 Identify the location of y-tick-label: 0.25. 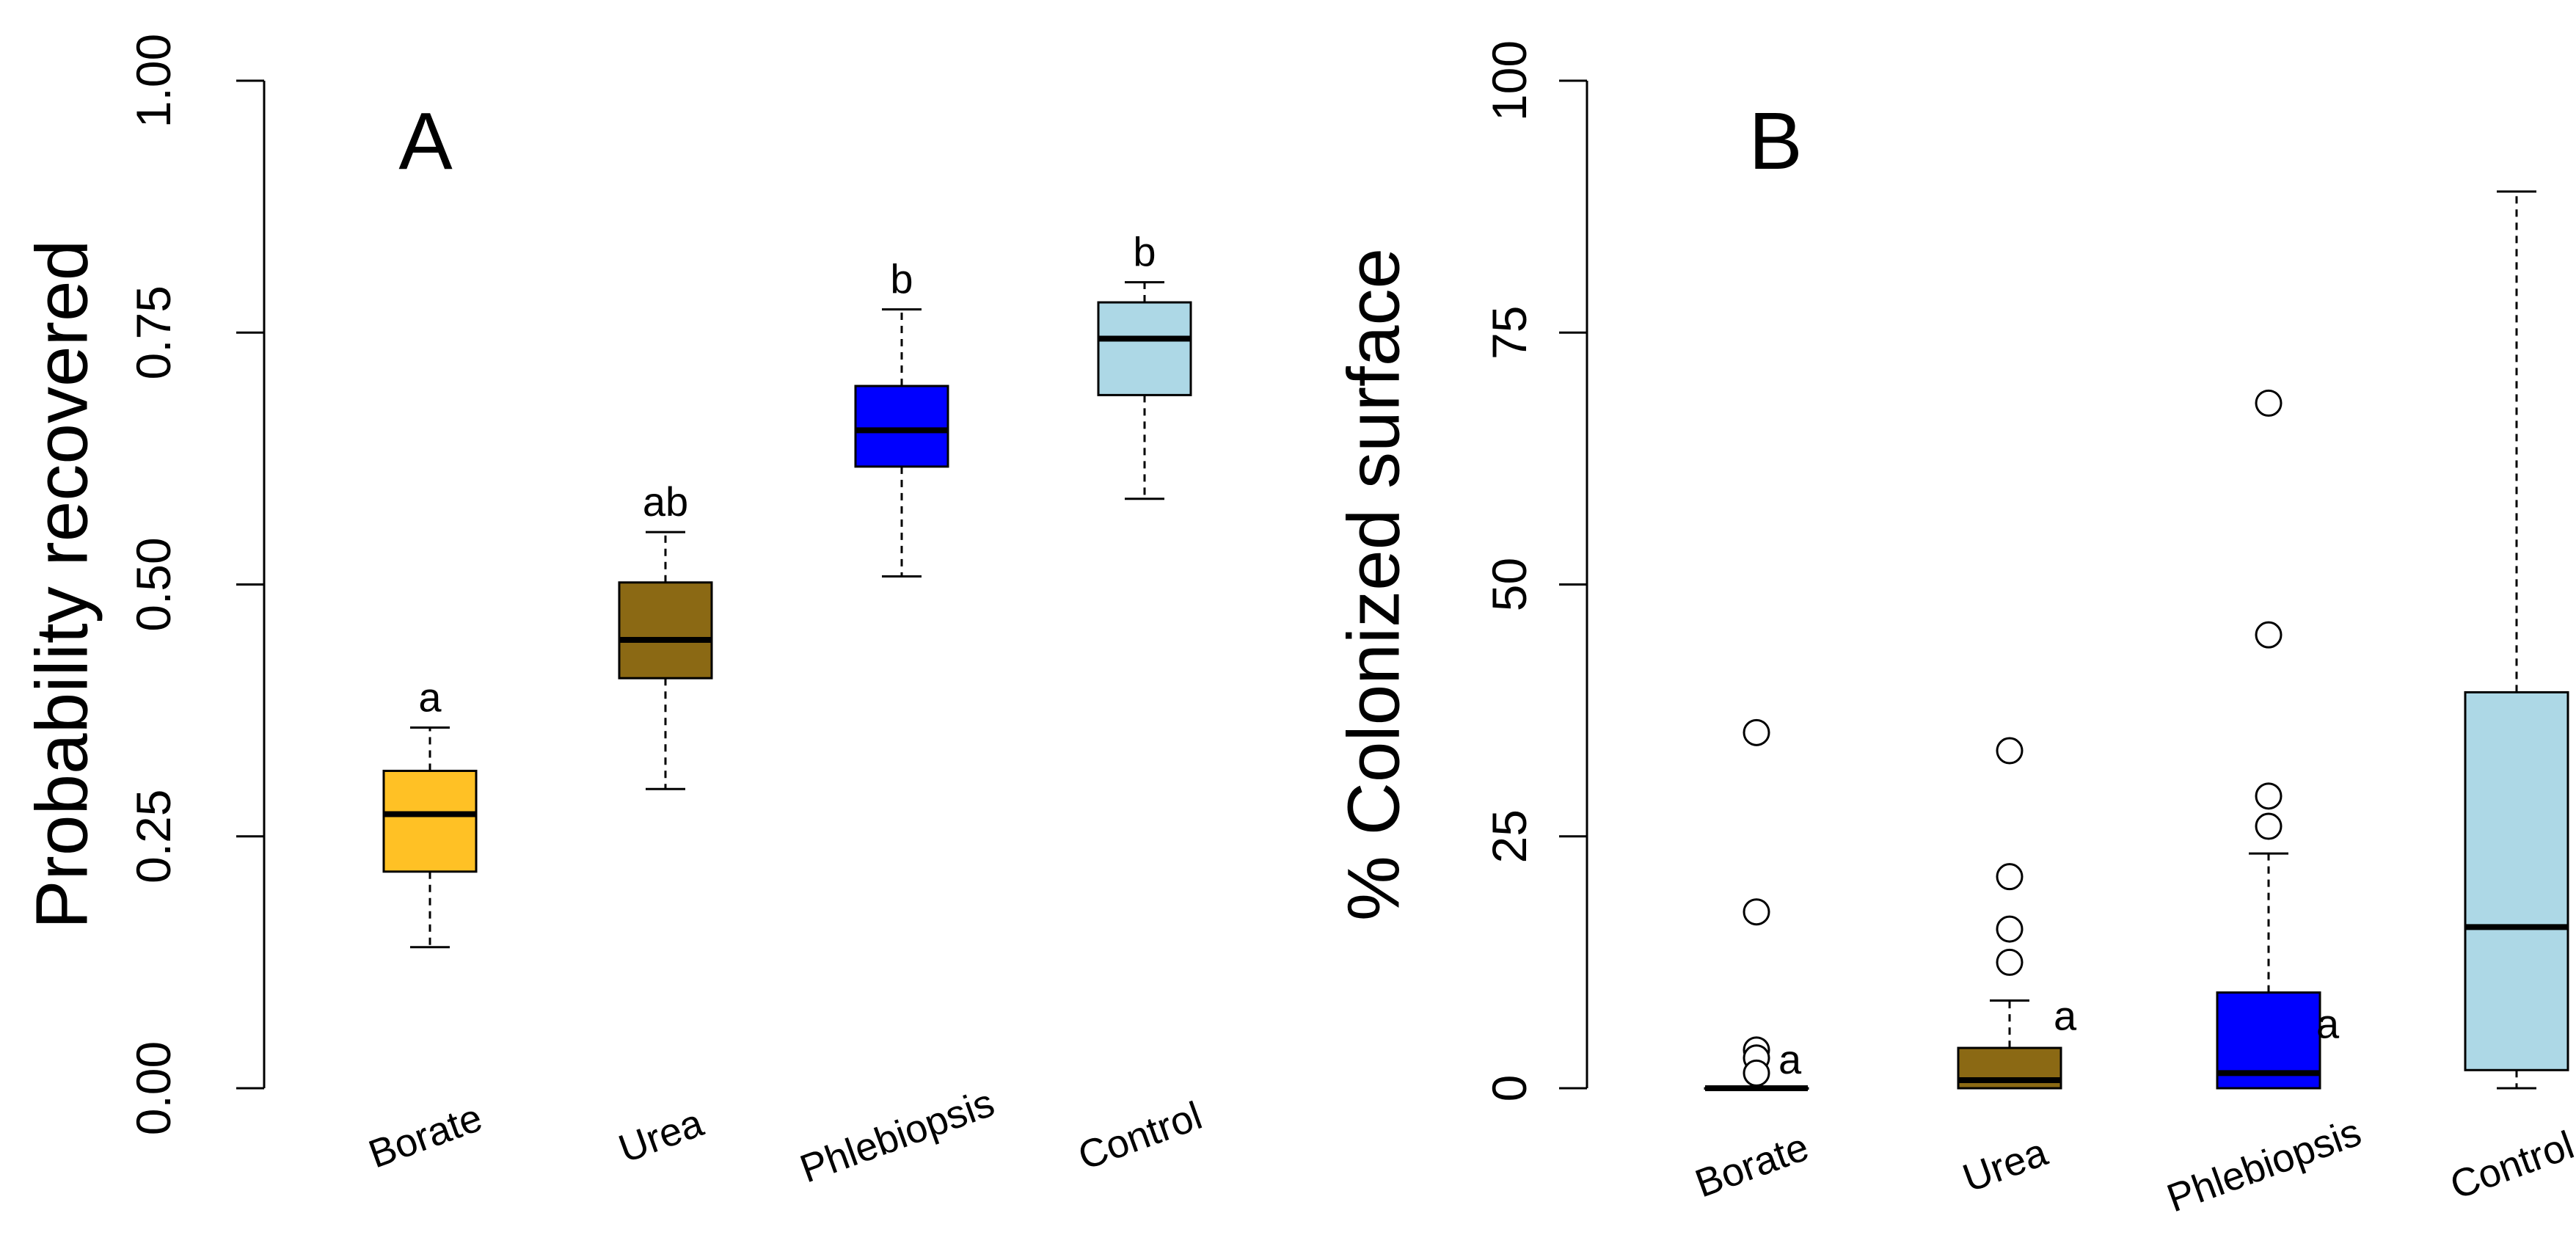
(153, 837).